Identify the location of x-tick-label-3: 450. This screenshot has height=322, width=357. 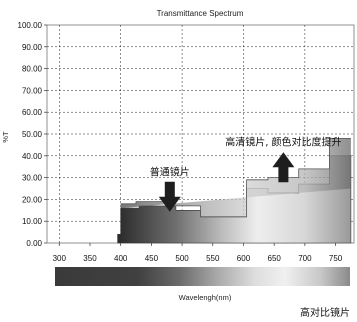
(152, 258).